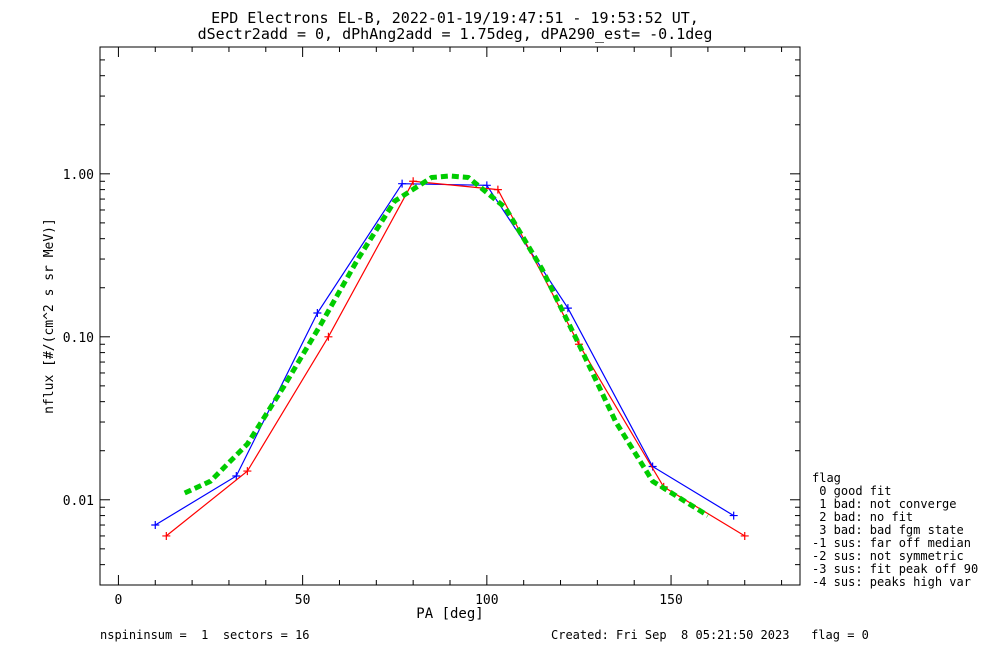 The width and height of the screenshot is (1000, 650). Describe the element at coordinates (851, 491) in the screenshot. I see `legend-entry: 0 good fit` at that location.